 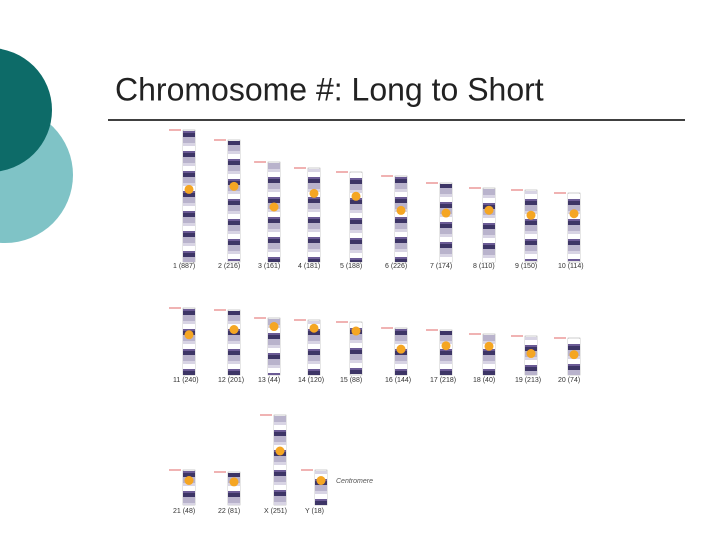 What do you see at coordinates (351, 380) in the screenshot?
I see `chromosome-label: 15 (88)` at bounding box center [351, 380].